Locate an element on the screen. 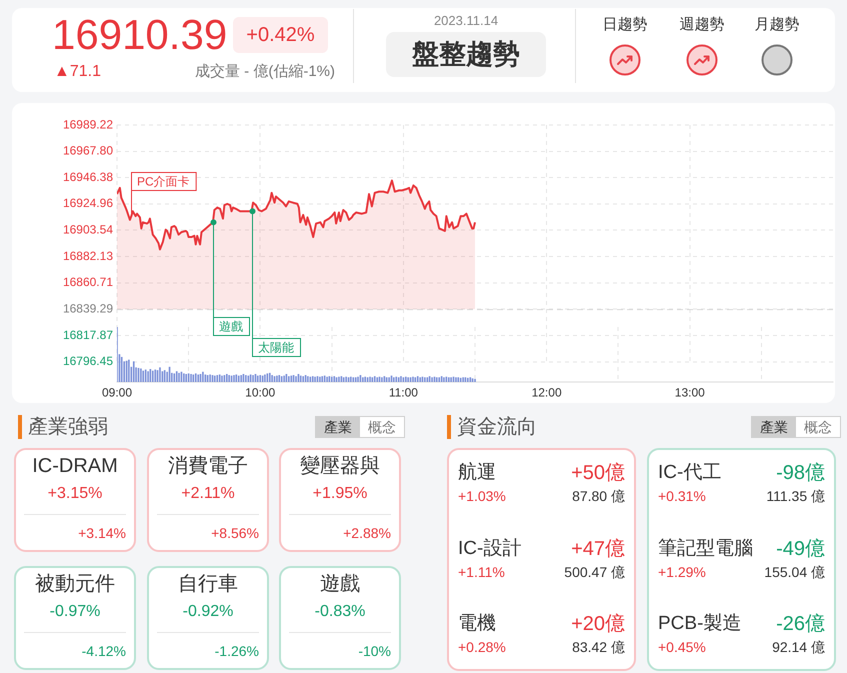 This screenshot has width=847, height=673. text: -0.92% is located at coordinates (208, 612).